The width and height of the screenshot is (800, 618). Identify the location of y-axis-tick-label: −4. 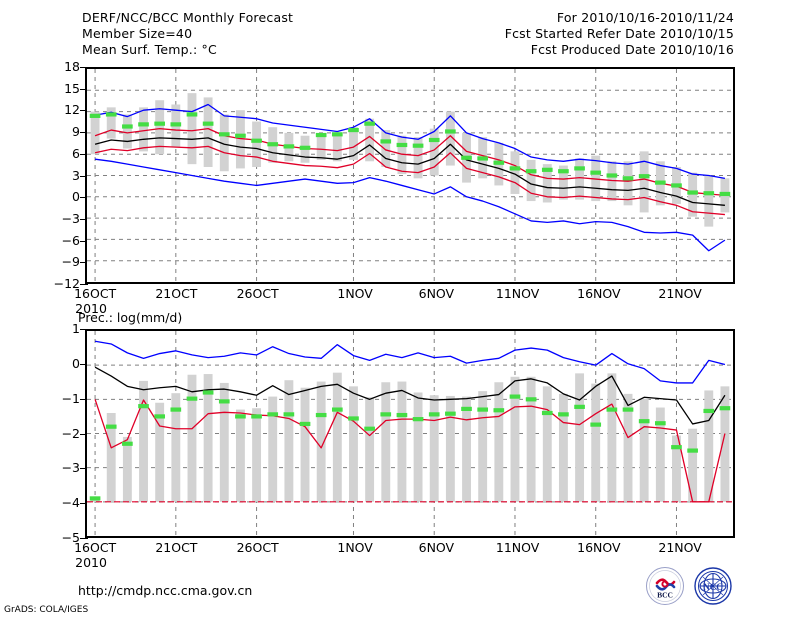
(70, 502).